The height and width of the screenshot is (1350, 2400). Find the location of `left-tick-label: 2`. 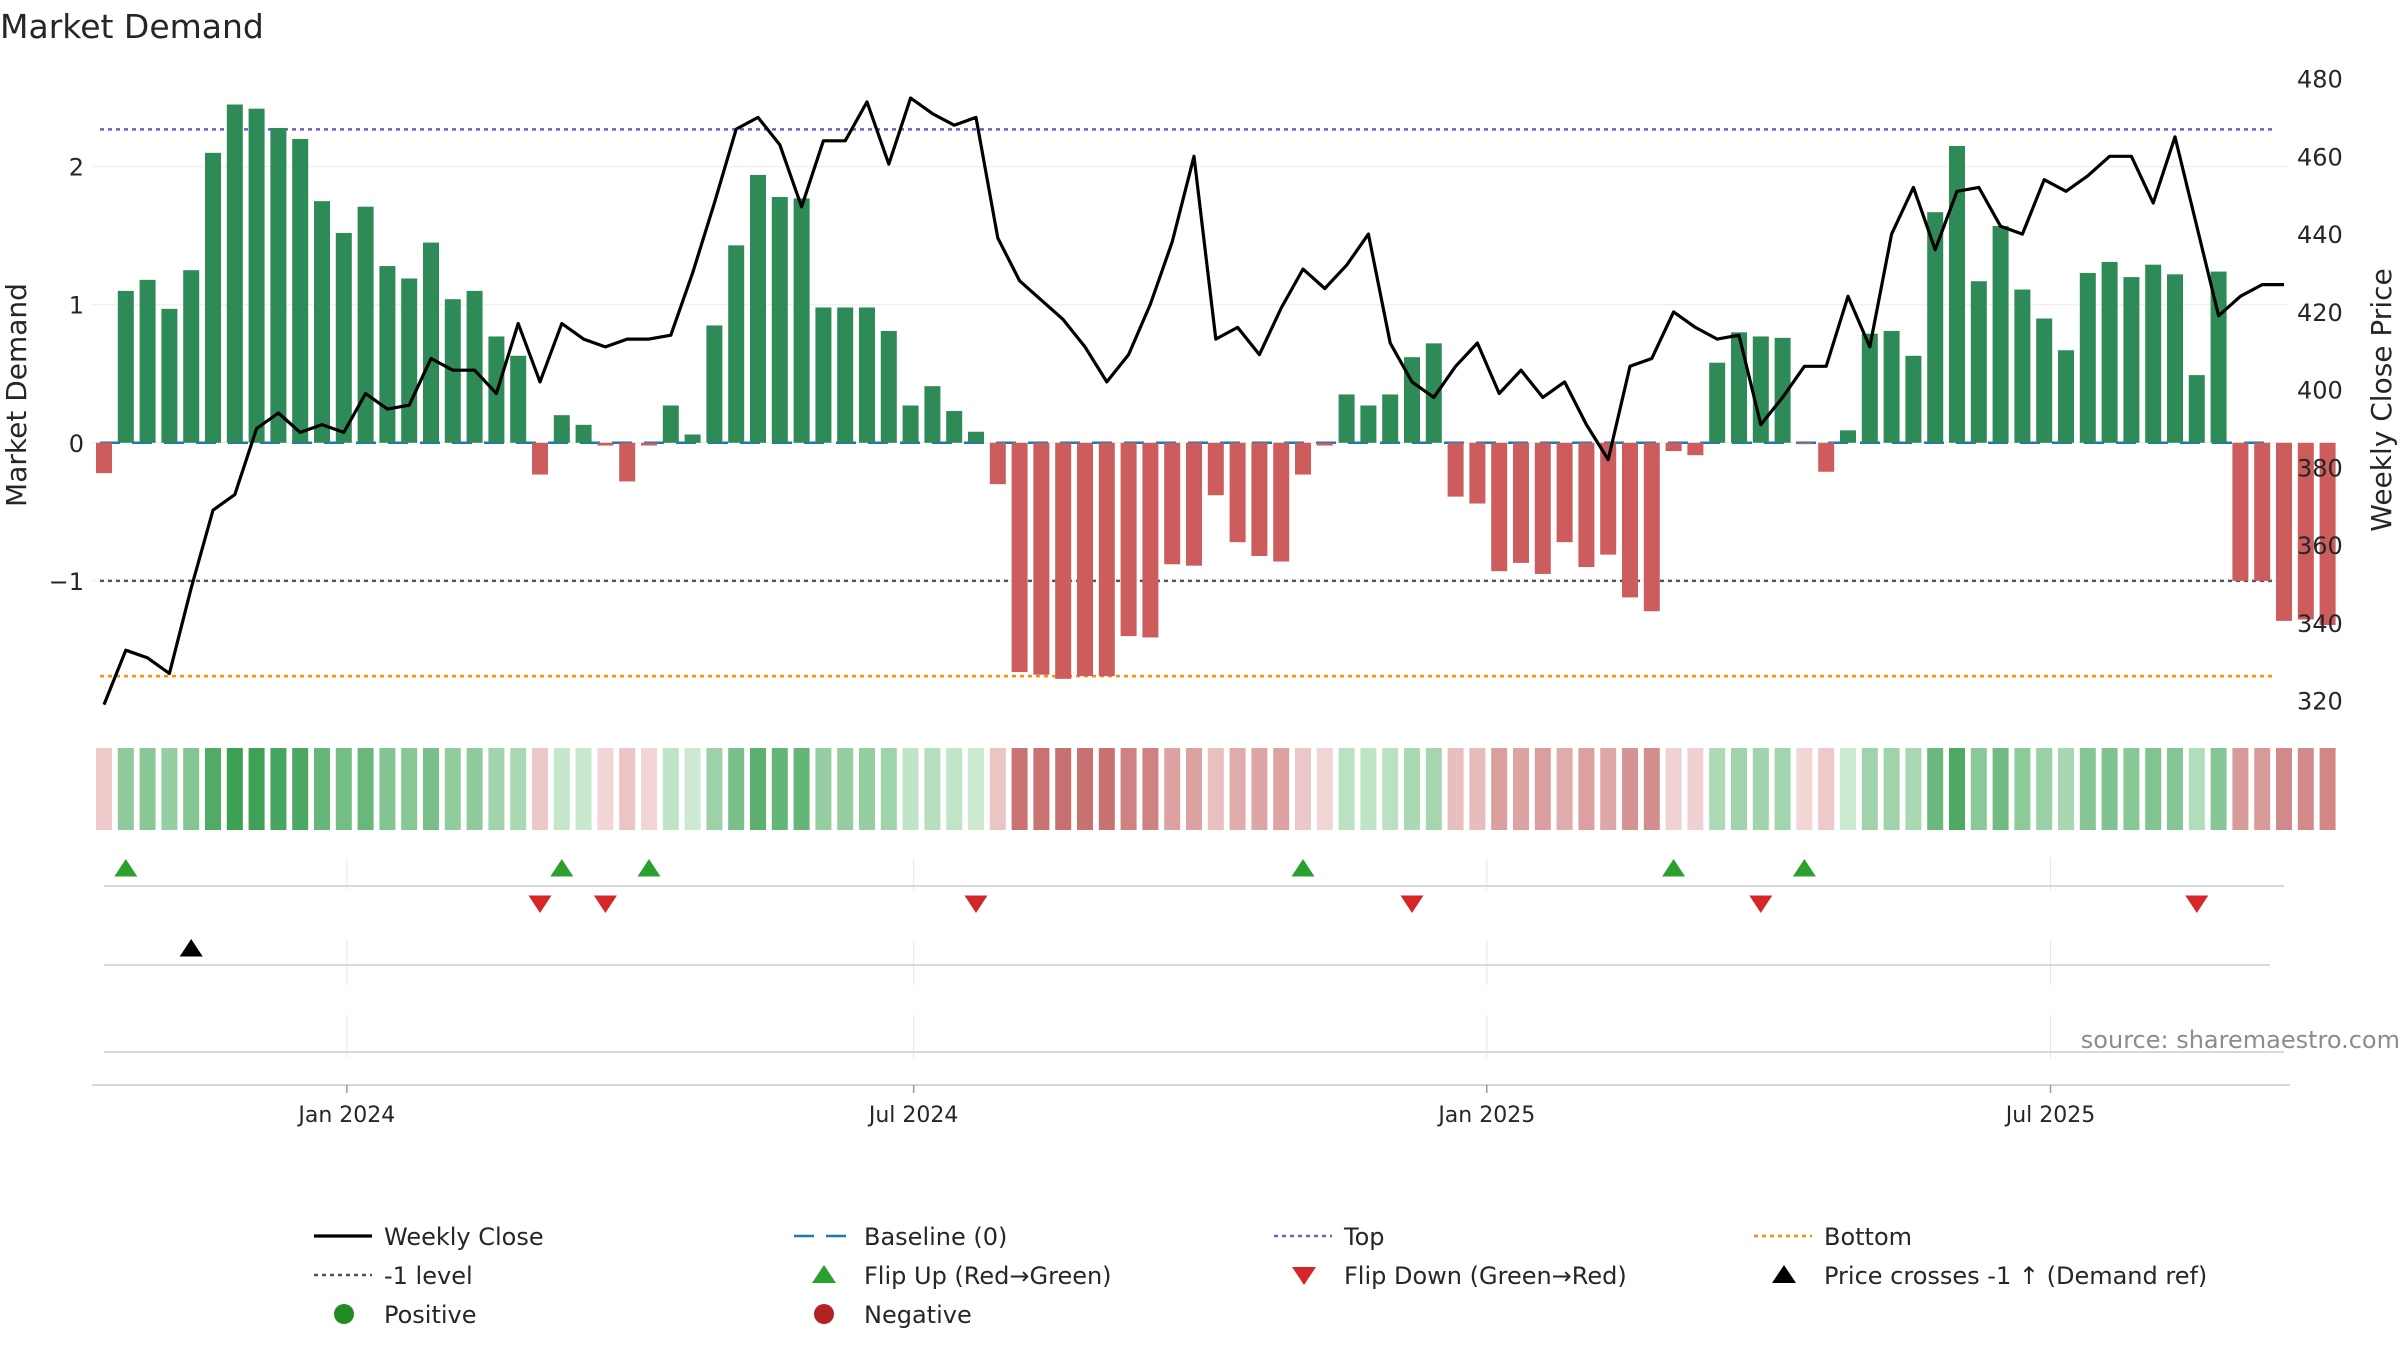

left-tick-label: 2 is located at coordinates (76, 168).